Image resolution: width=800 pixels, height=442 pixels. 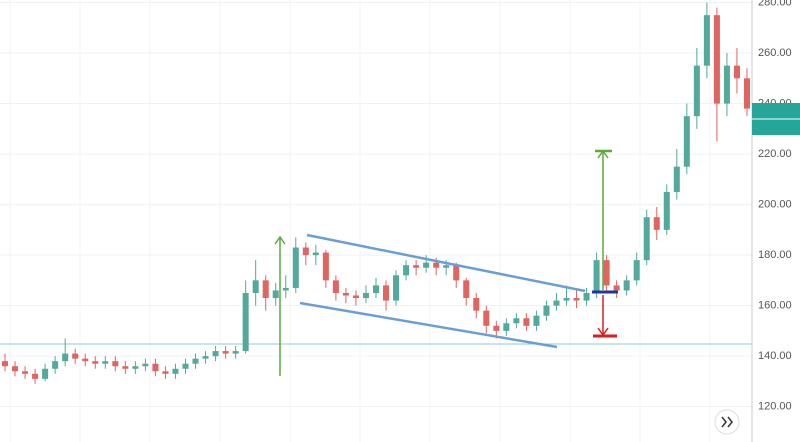 I want to click on y-tick-label: 280.00, so click(x=775, y=4).